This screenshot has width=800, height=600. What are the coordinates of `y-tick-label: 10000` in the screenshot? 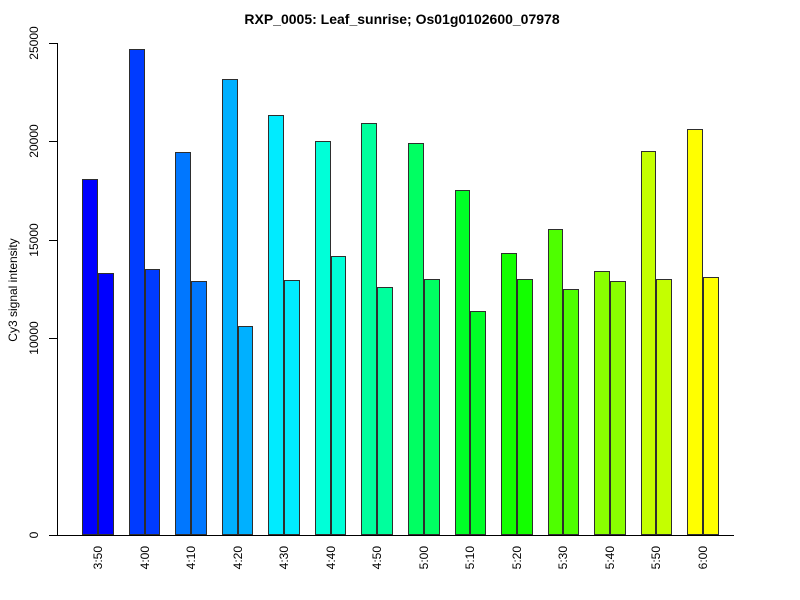 It's located at (34, 338).